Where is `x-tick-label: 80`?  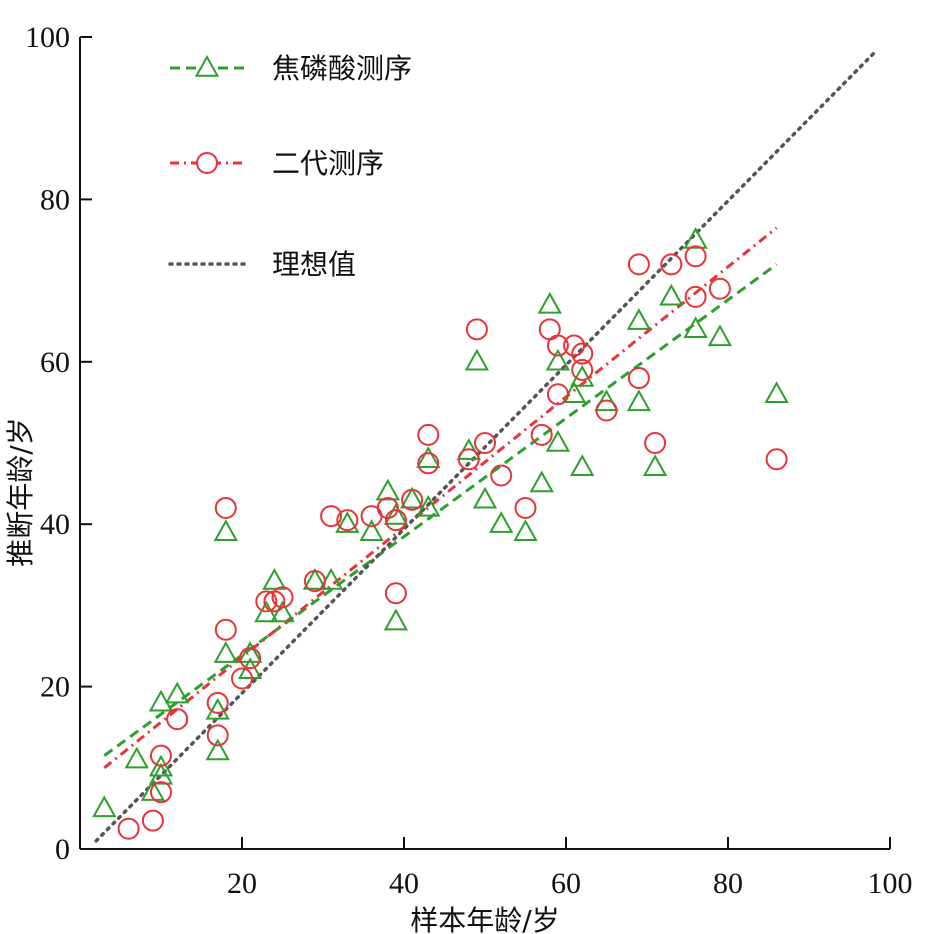 x-tick-label: 80 is located at coordinates (728, 883).